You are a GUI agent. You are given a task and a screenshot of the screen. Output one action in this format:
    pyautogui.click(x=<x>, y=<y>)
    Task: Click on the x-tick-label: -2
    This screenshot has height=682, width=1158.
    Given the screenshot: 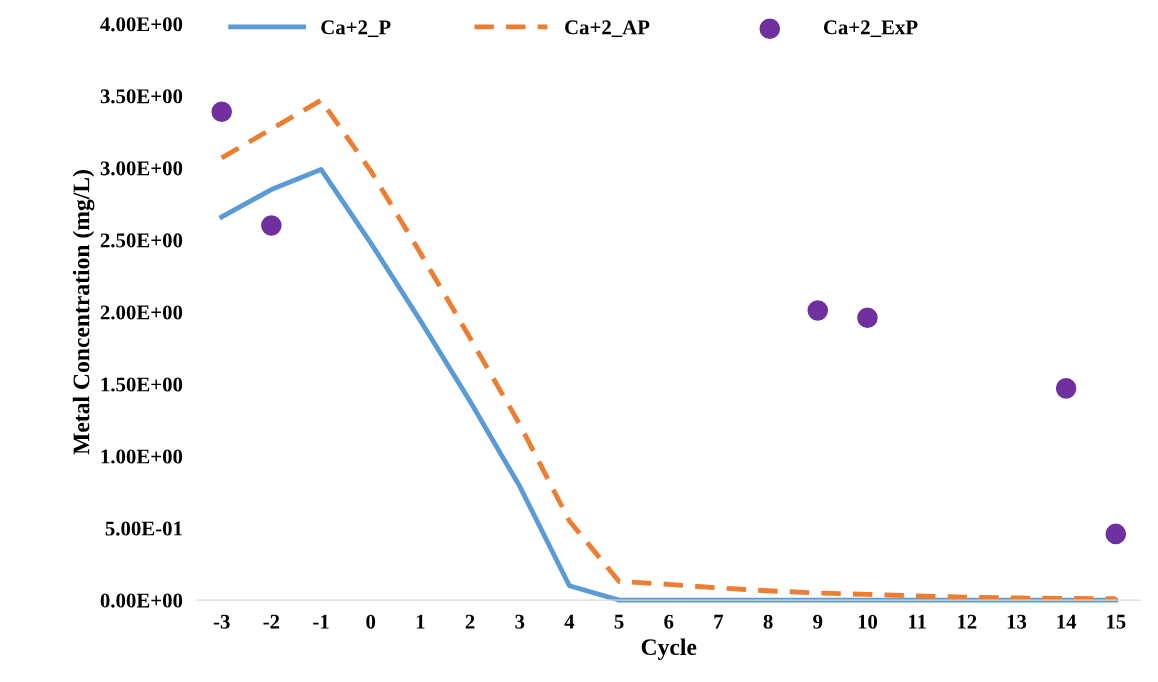 What is the action you would take?
    pyautogui.click(x=271, y=621)
    